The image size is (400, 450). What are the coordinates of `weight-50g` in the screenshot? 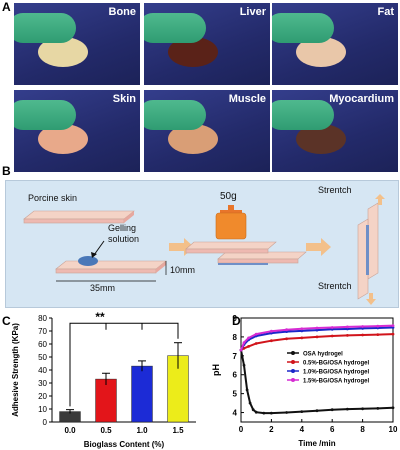 It's located at (231, 222).